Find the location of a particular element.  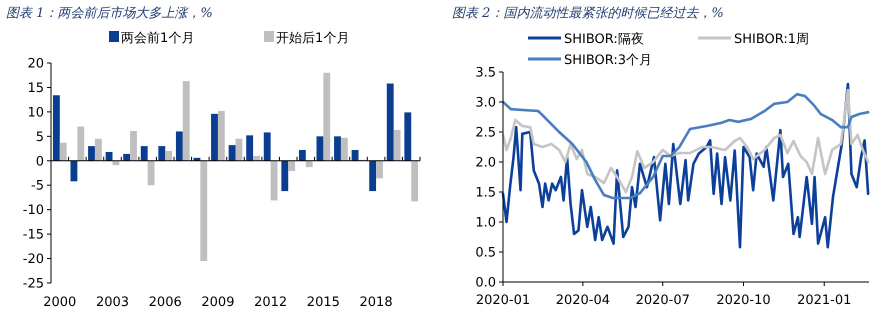

y-tick-label: -10 is located at coordinates (33, 210).